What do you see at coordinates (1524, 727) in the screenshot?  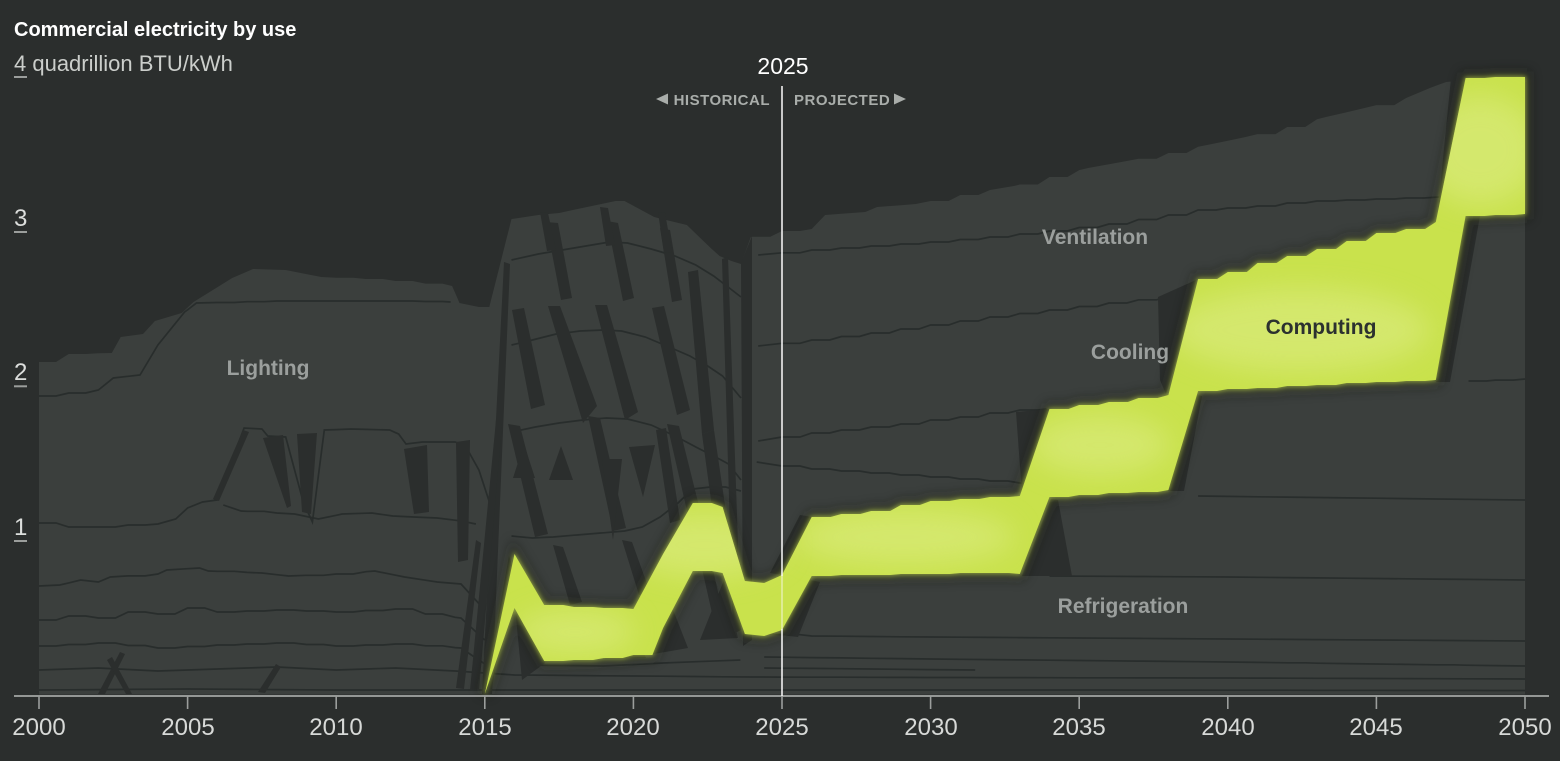 I see `svg-text: 2050` at bounding box center [1524, 727].